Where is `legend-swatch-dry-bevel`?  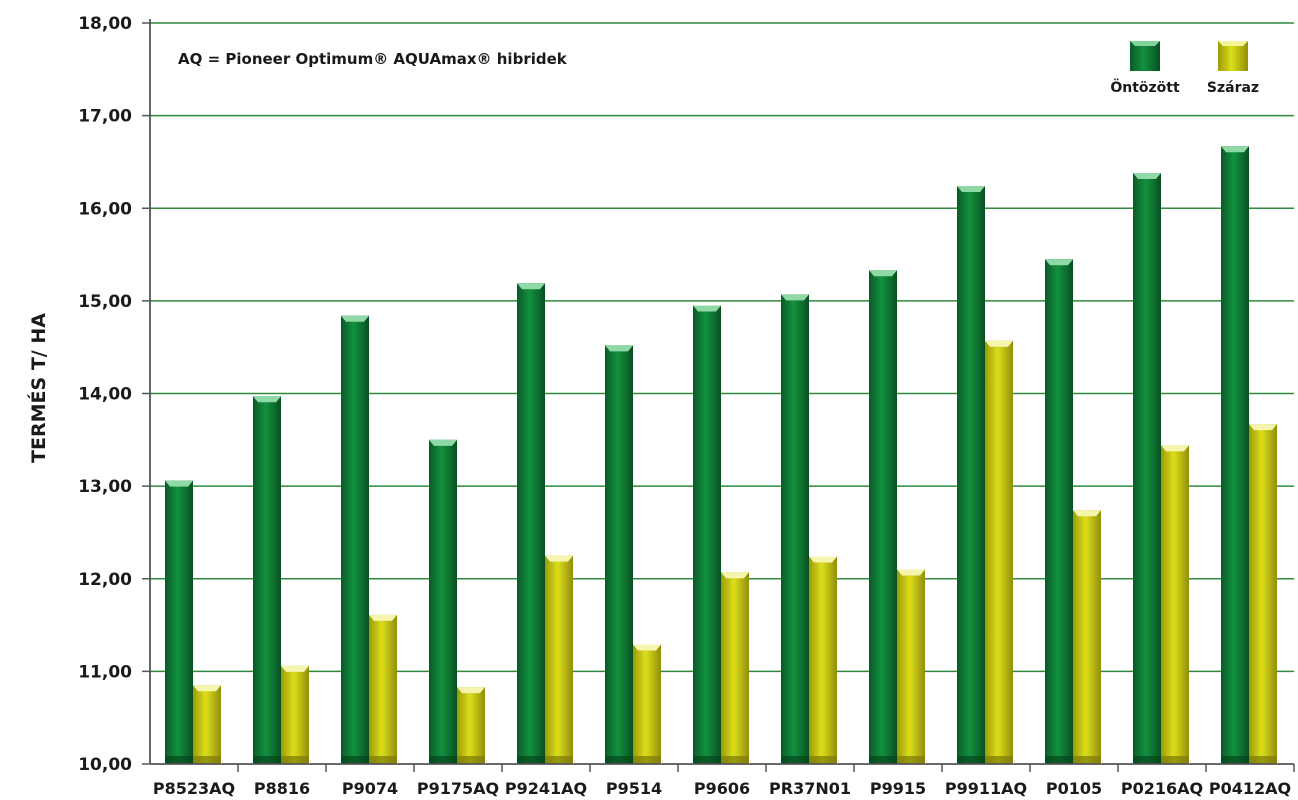 legend-swatch-dry-bevel is located at coordinates (1233, 43).